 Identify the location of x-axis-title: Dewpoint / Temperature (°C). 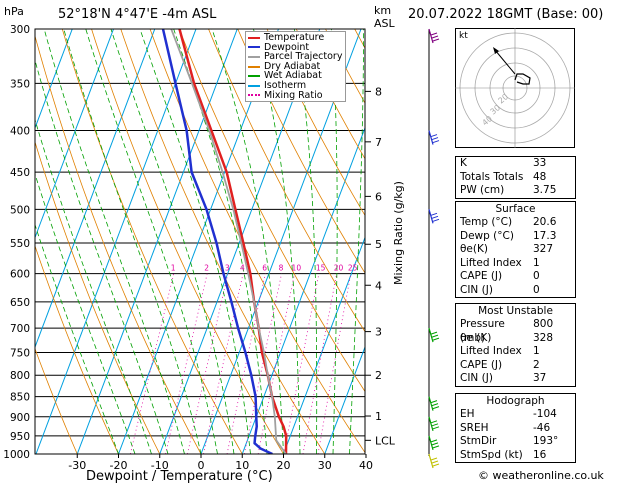
(179, 476).